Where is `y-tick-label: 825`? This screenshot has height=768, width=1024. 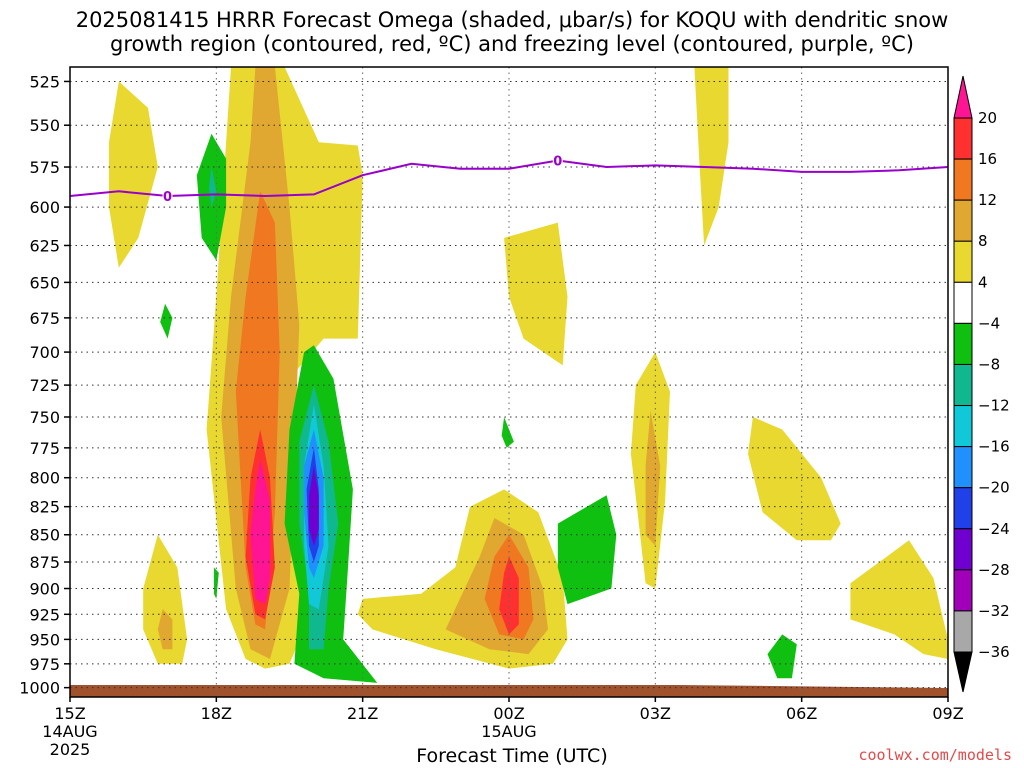 y-tick-label: 825 is located at coordinates (44, 507).